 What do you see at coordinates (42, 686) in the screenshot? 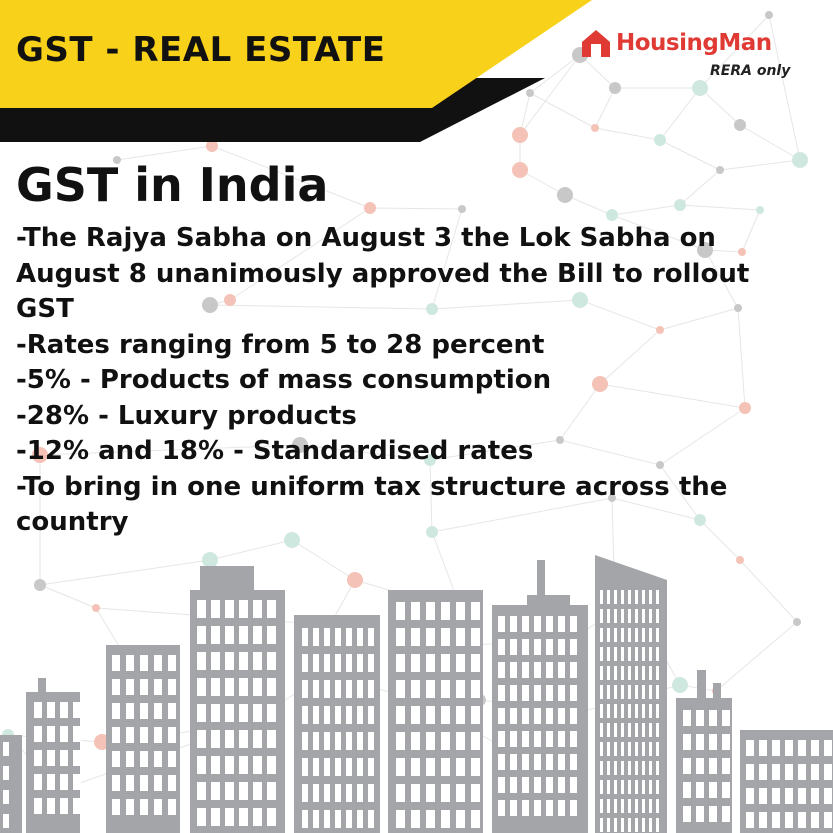
I see `building-antenna` at bounding box center [42, 686].